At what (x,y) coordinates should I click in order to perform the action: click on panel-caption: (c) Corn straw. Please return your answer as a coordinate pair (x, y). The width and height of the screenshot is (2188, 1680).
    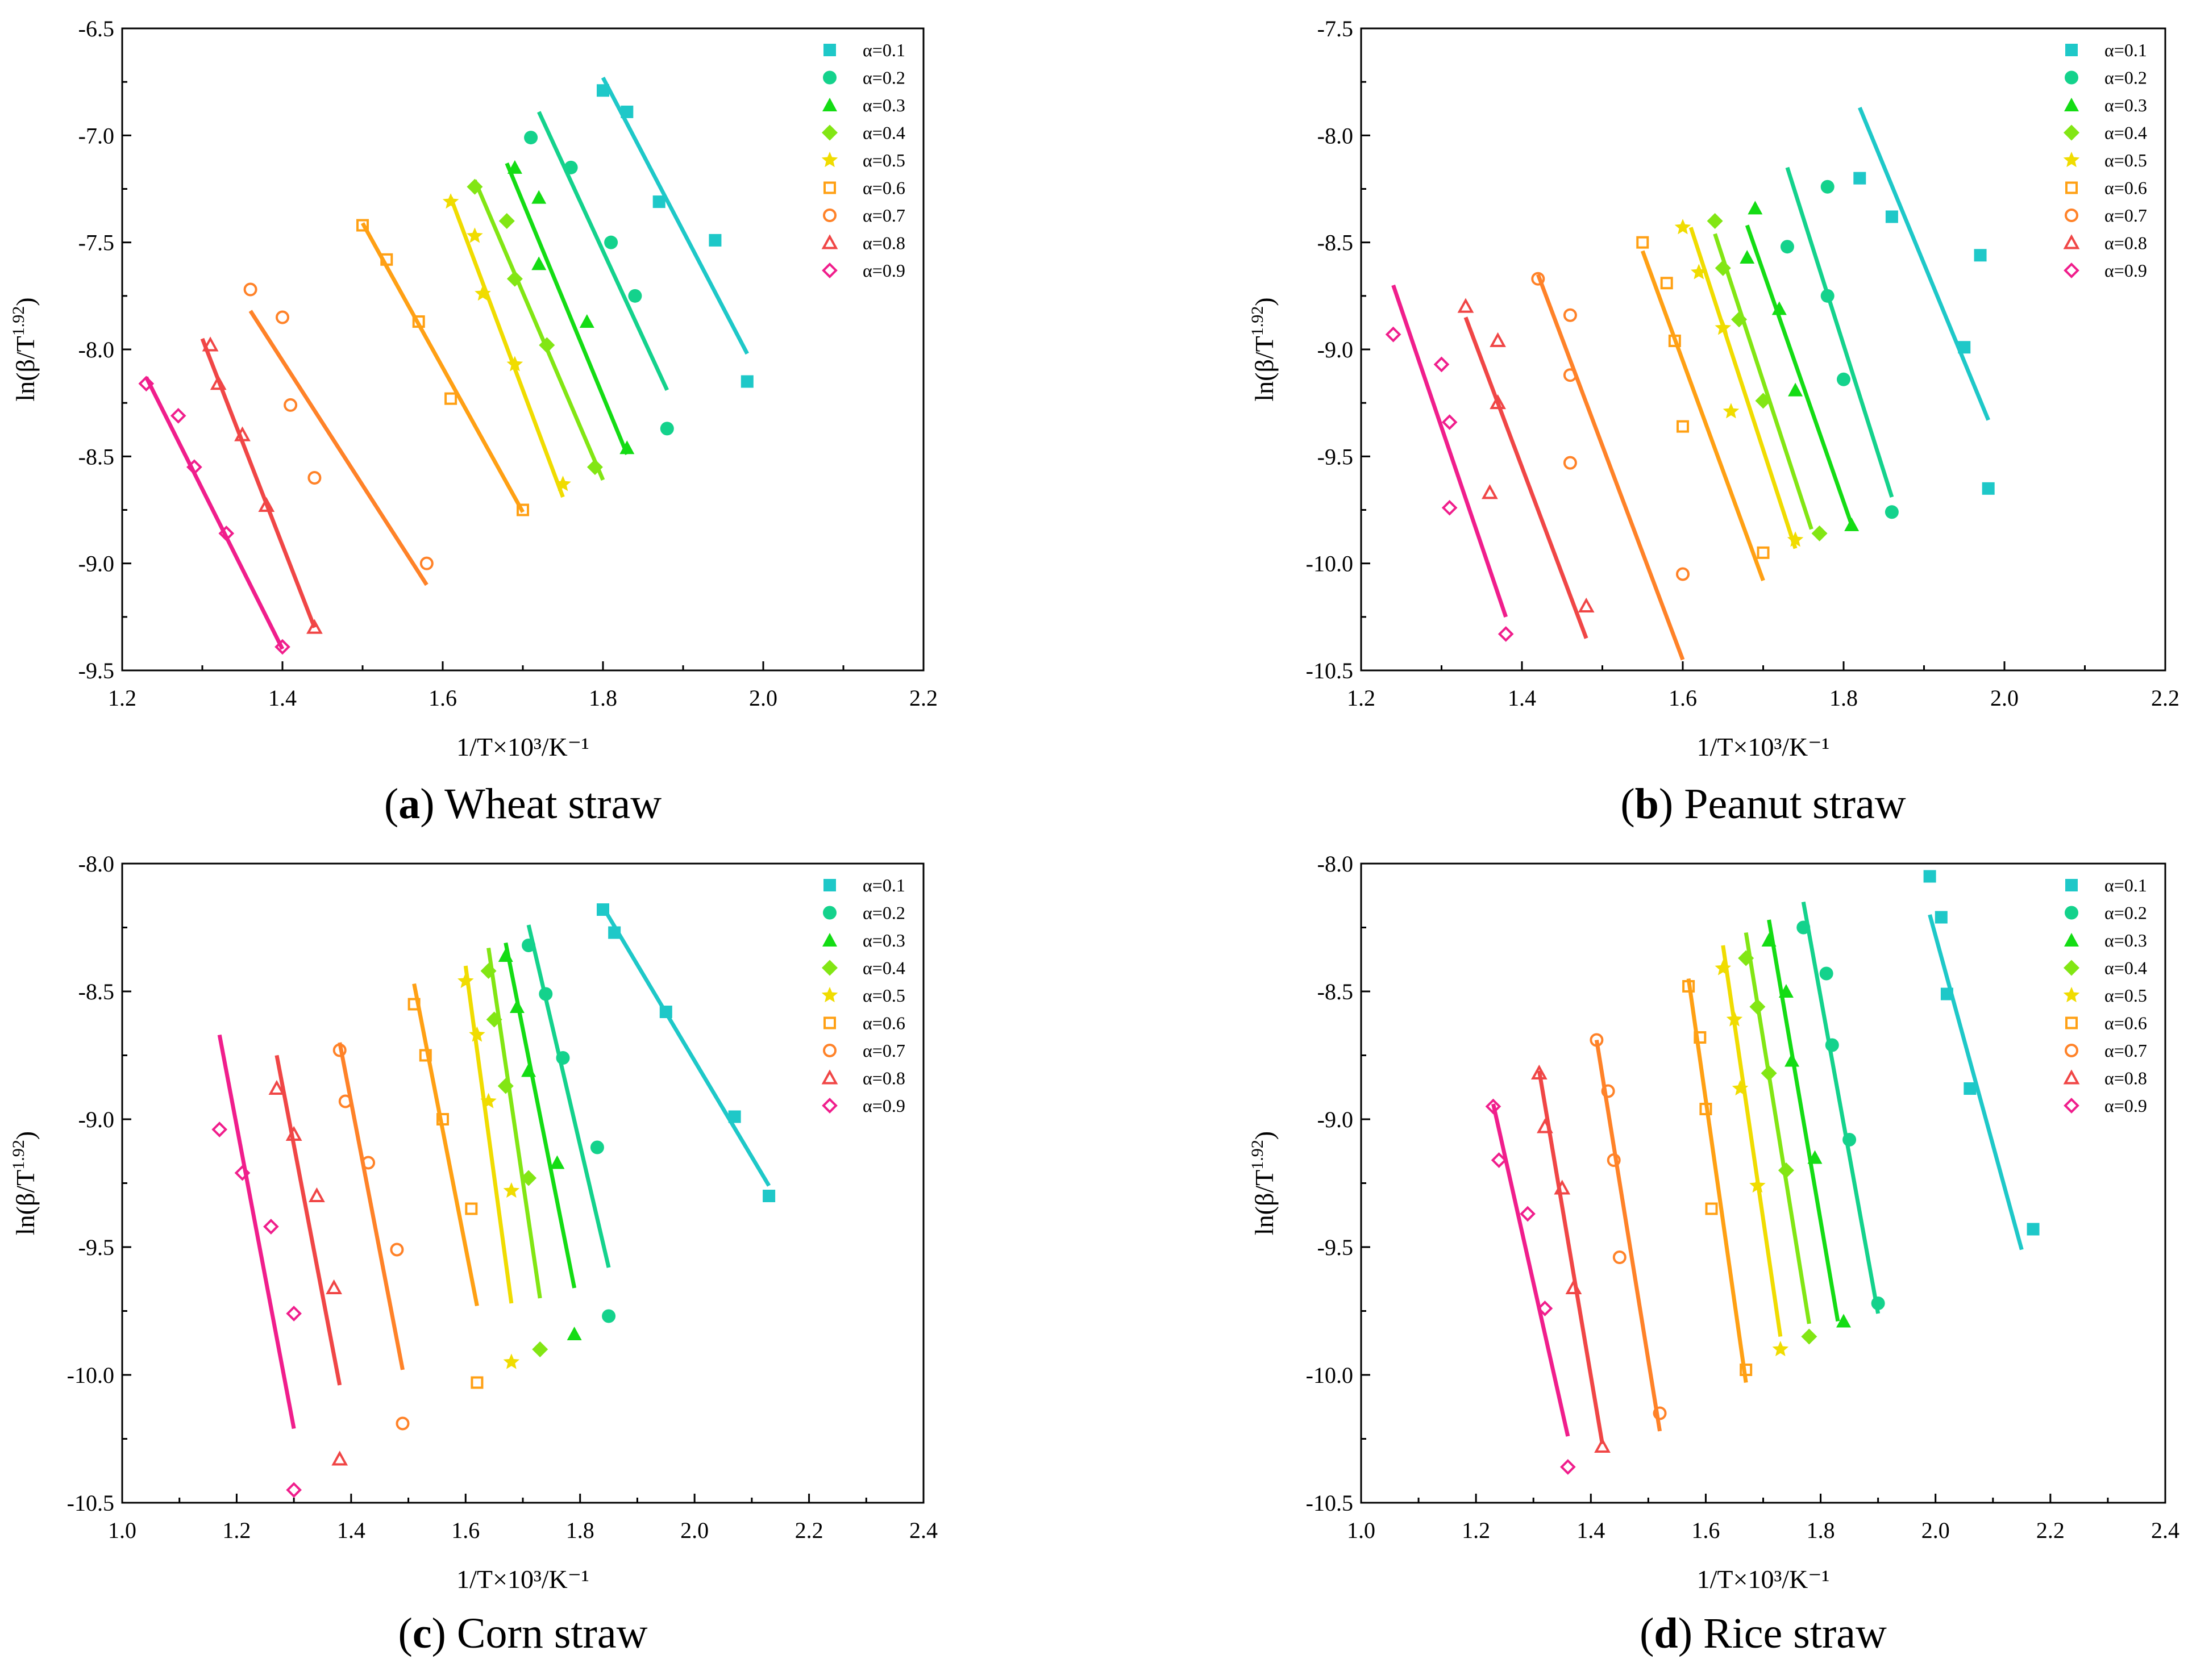
    Looking at the image, I should click on (523, 1633).